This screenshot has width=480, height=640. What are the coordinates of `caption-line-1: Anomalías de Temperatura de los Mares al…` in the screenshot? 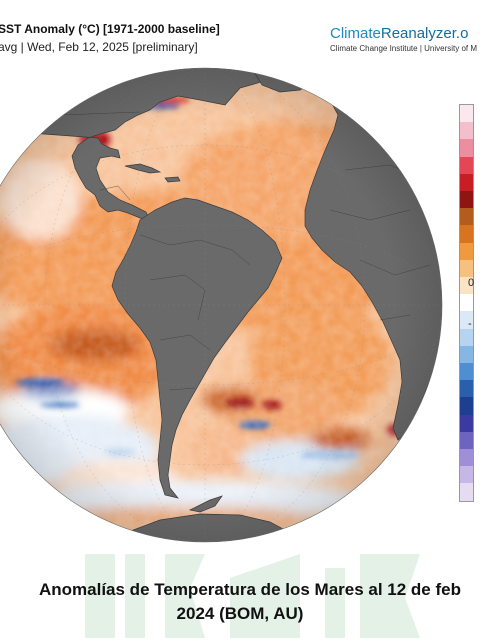 It's located at (249, 589).